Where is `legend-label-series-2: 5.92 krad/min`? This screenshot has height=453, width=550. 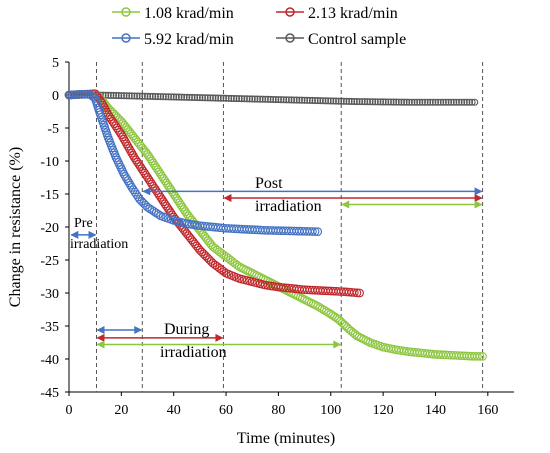
legend-label-series-2: 5.92 krad/min is located at coordinates (189, 39).